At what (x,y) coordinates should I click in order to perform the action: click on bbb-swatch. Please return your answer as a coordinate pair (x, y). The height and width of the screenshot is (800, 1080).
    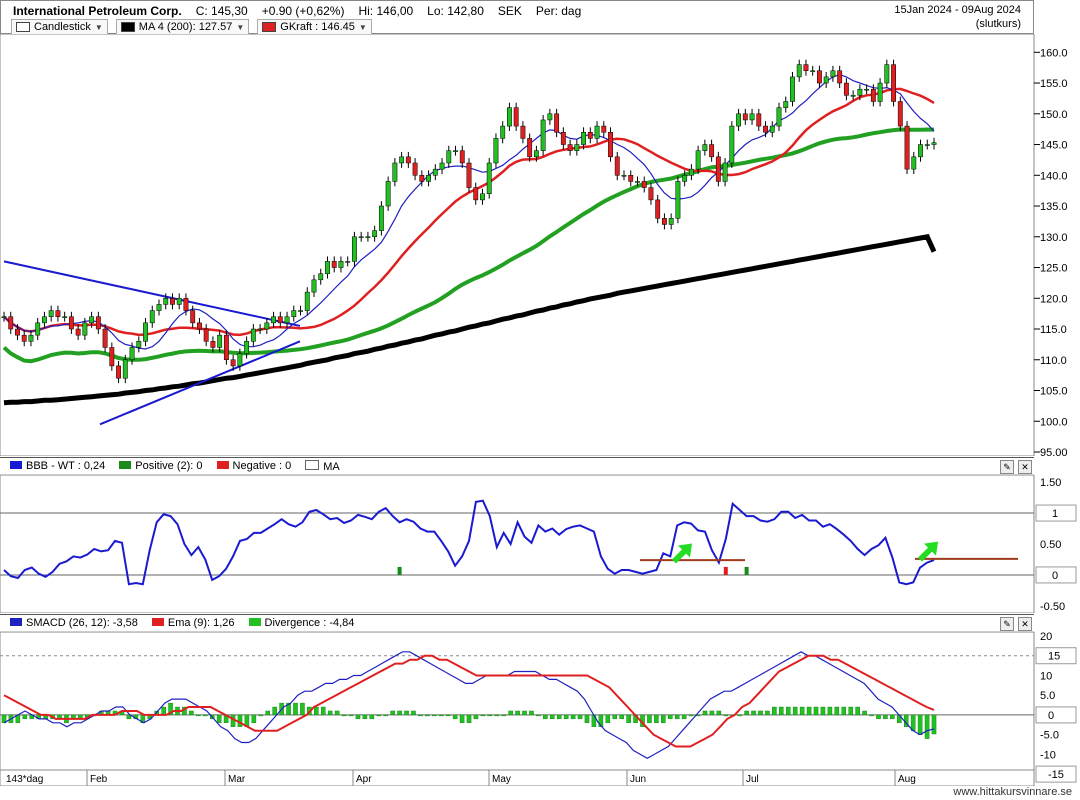
    Looking at the image, I should click on (16, 465).